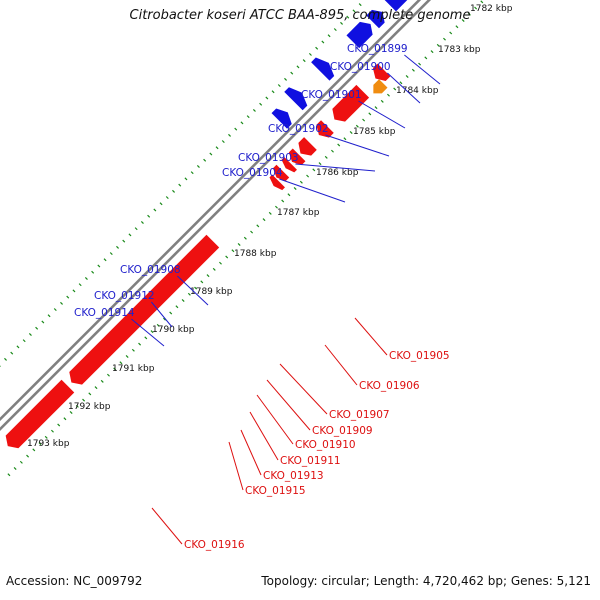  I want to click on gene-cko01916, so click(144, 309).